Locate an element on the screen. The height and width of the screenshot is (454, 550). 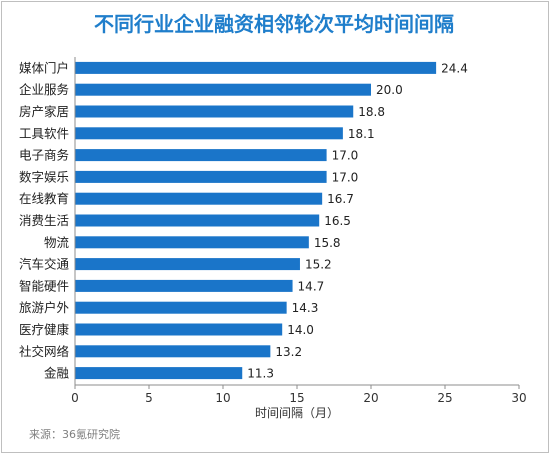
category-label: 企业服务 is located at coordinates (44, 89).